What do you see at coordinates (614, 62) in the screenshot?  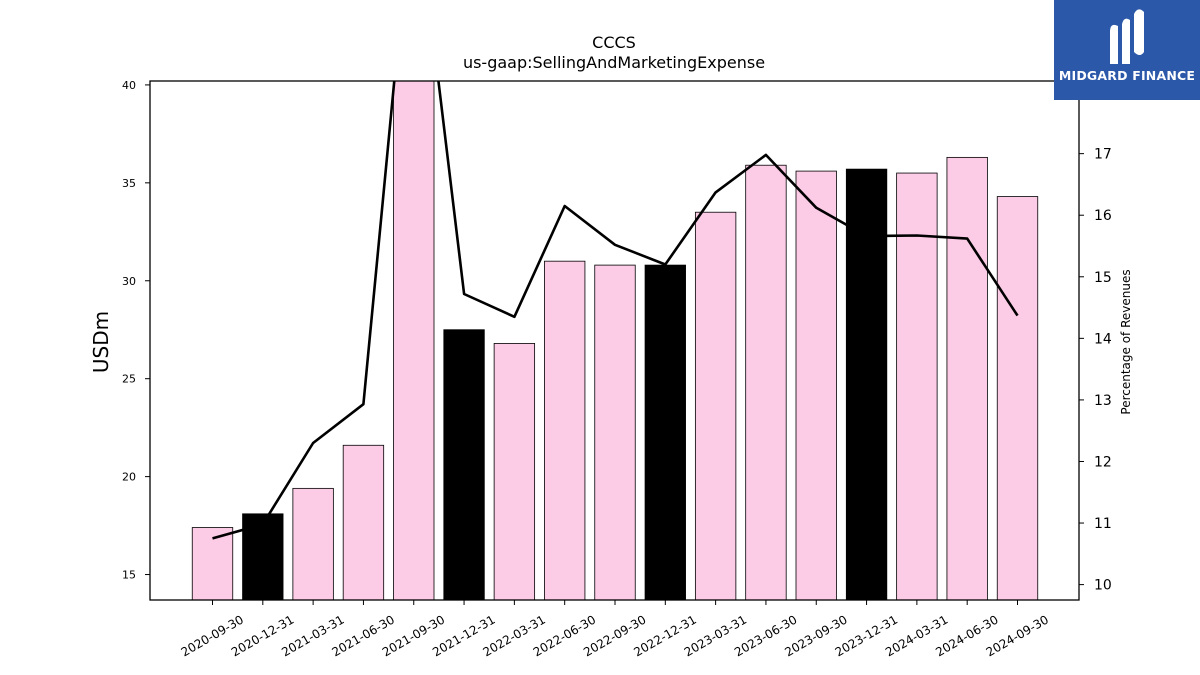 I see `chart-subtitle: us-gaap:SellingAndMarketingExpense` at bounding box center [614, 62].